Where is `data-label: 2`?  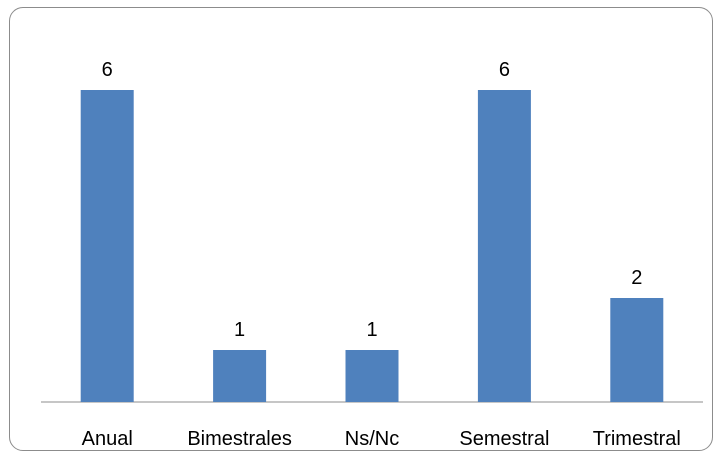 data-label: 2 is located at coordinates (636, 278).